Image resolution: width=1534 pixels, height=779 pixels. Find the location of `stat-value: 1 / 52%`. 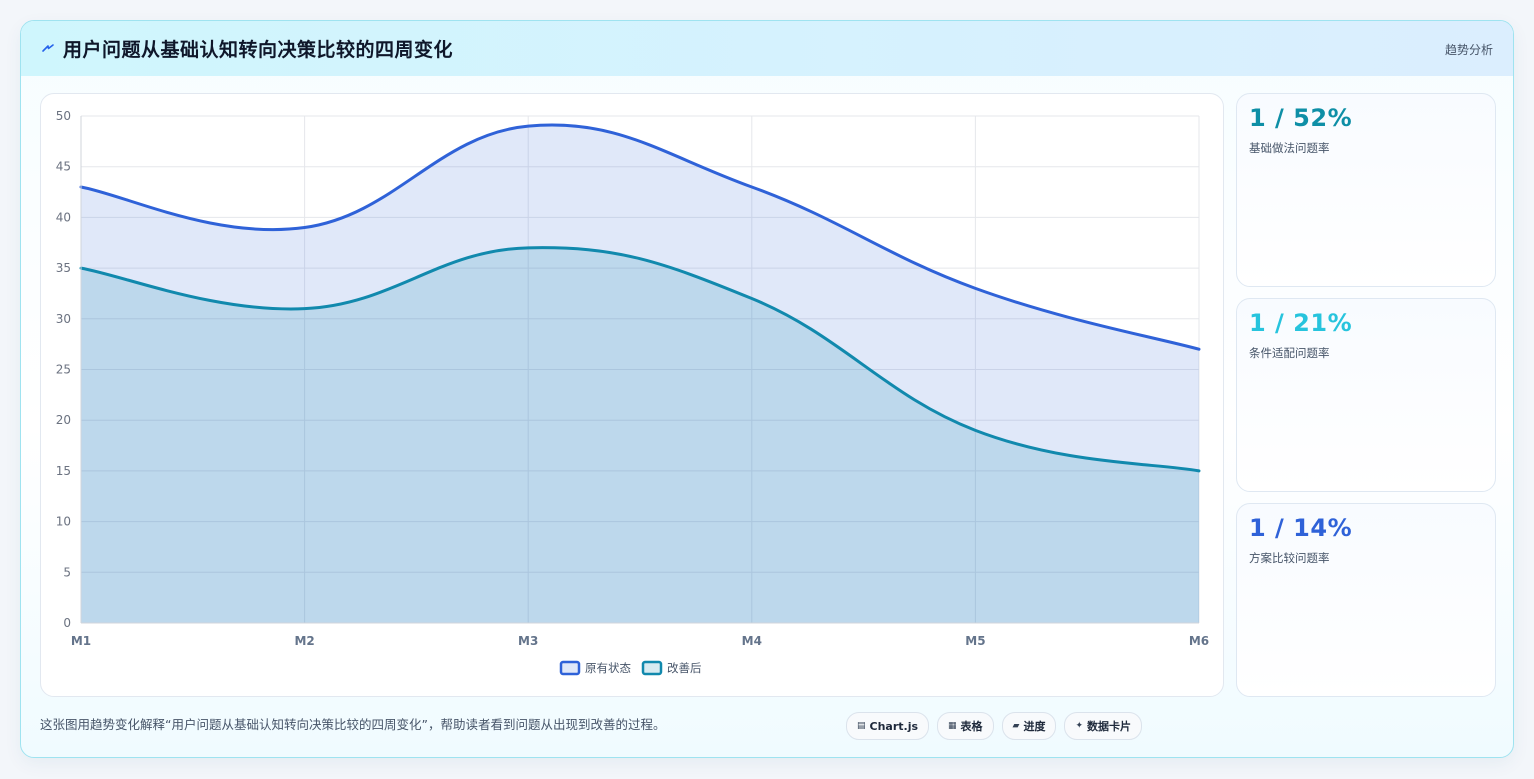

stat-value: 1 / 52% is located at coordinates (1301, 118).